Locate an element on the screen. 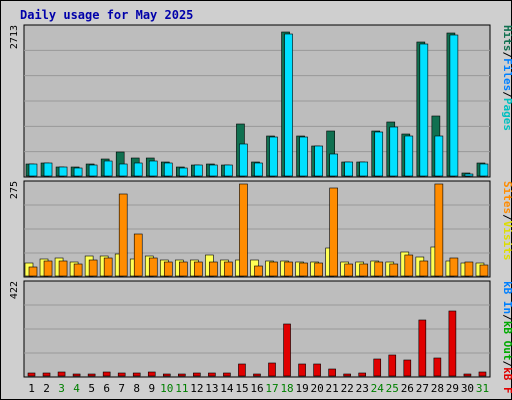 This screenshot has width=512, height=400. x-tick-label: 4 is located at coordinates (76, 388).